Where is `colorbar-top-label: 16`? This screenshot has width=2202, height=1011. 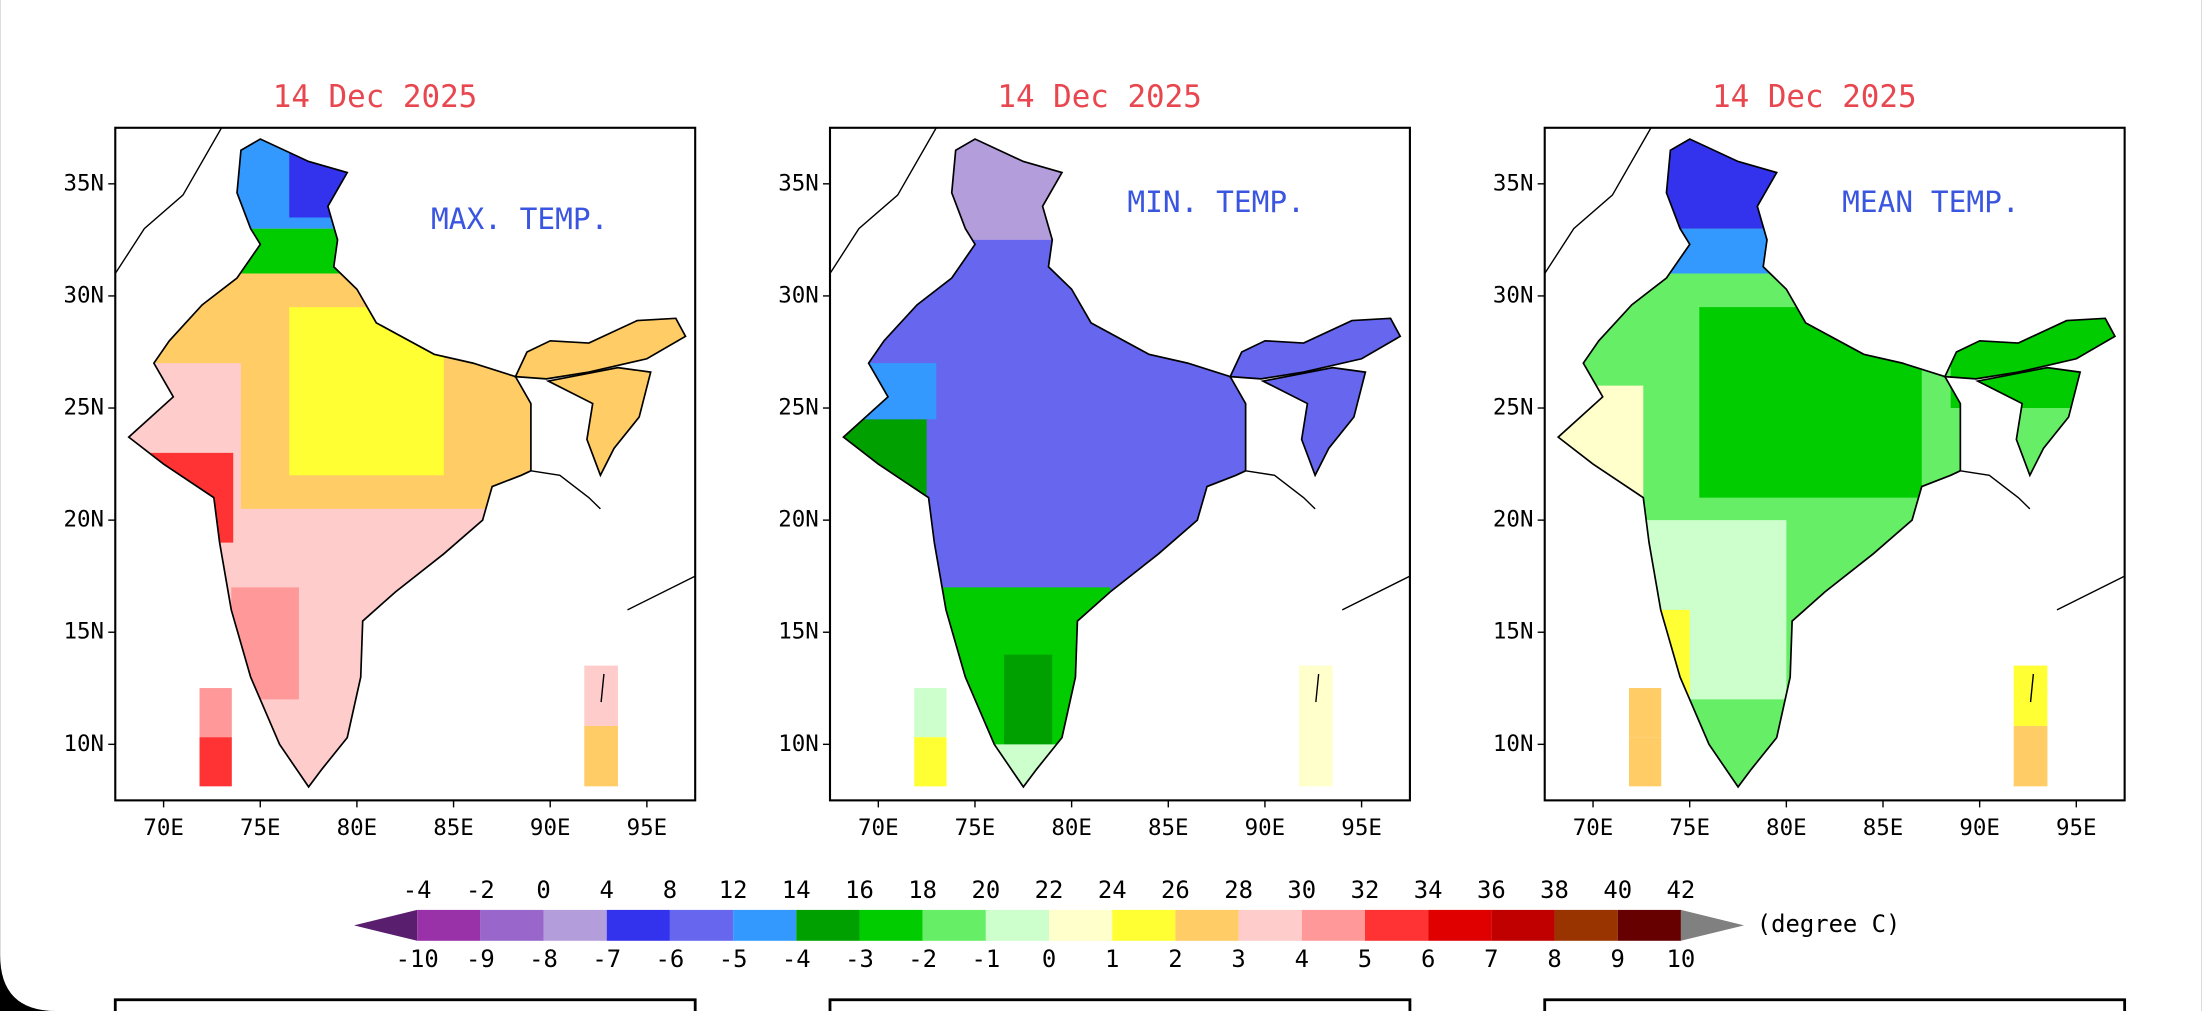
colorbar-top-label: 16 is located at coordinates (859, 890).